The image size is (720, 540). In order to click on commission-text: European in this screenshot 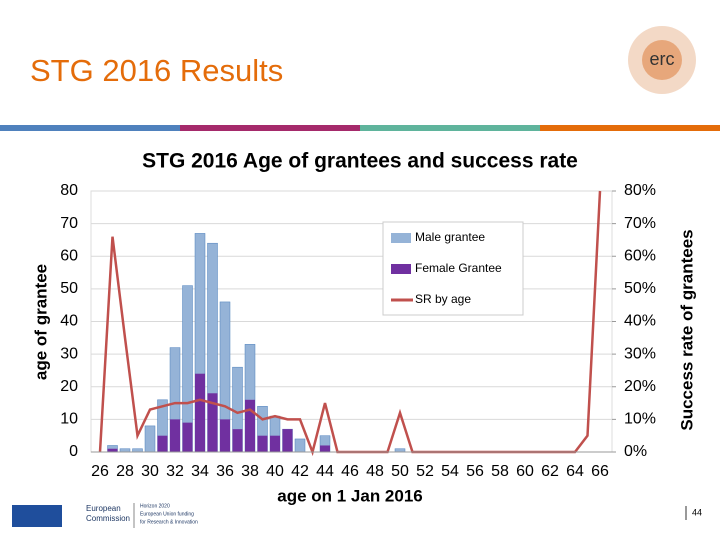, I will do `click(103, 508)`.